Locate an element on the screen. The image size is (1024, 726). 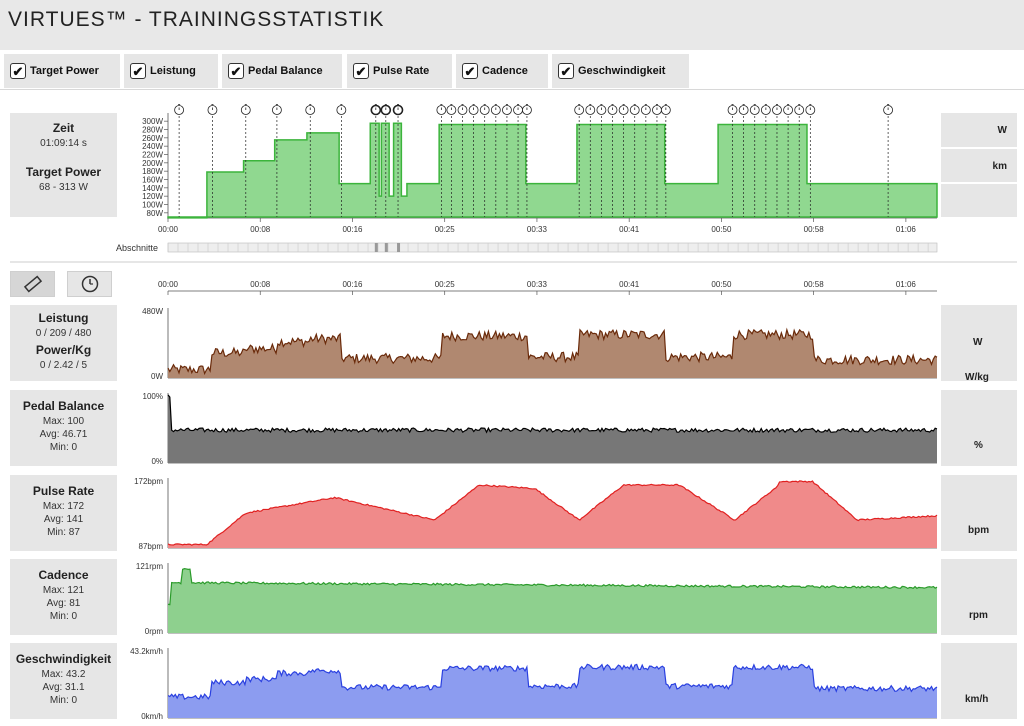
toggle-geschwindigkeit: ✔ Geschwindigkeit is located at coordinates (620, 71).